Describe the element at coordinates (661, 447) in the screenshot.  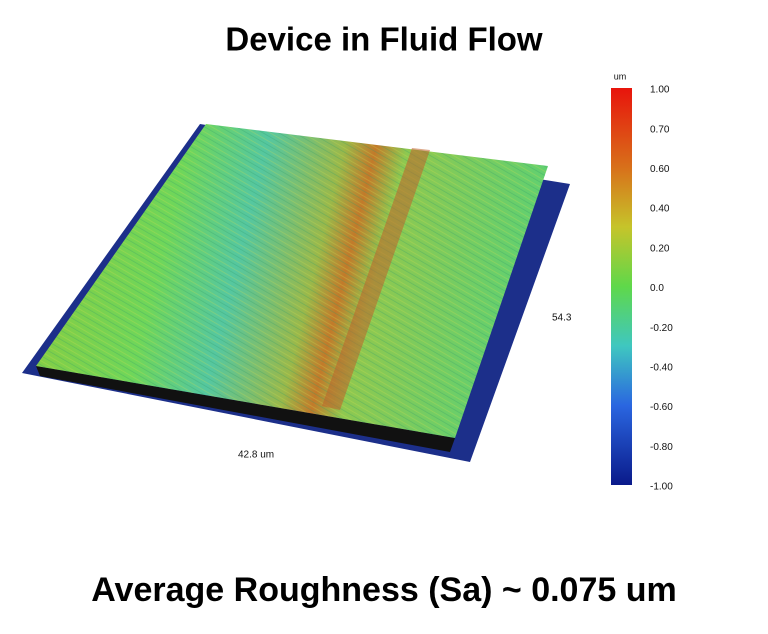
I see `colorbar-label: -0.80` at that location.